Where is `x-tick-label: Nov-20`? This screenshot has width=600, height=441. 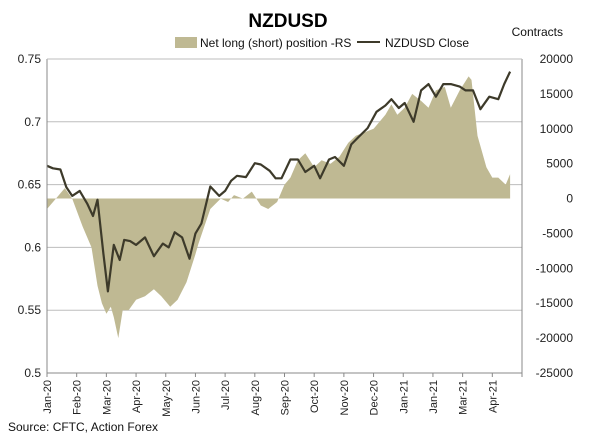 x-tick-label: Nov-20 is located at coordinates (345, 397).